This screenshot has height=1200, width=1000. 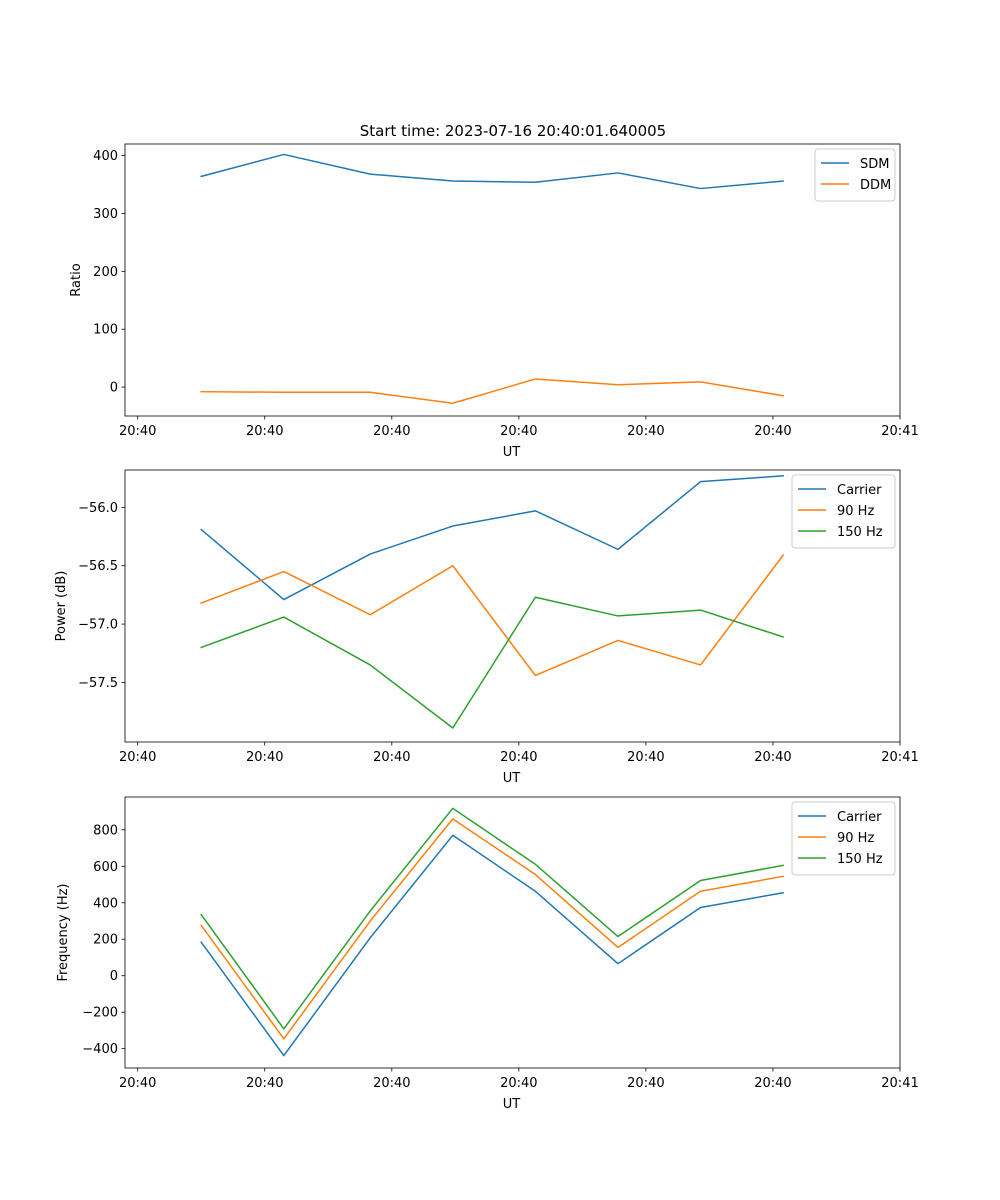 What do you see at coordinates (105, 903) in the screenshot?
I see `frequency-y-tick-label: 400` at bounding box center [105, 903].